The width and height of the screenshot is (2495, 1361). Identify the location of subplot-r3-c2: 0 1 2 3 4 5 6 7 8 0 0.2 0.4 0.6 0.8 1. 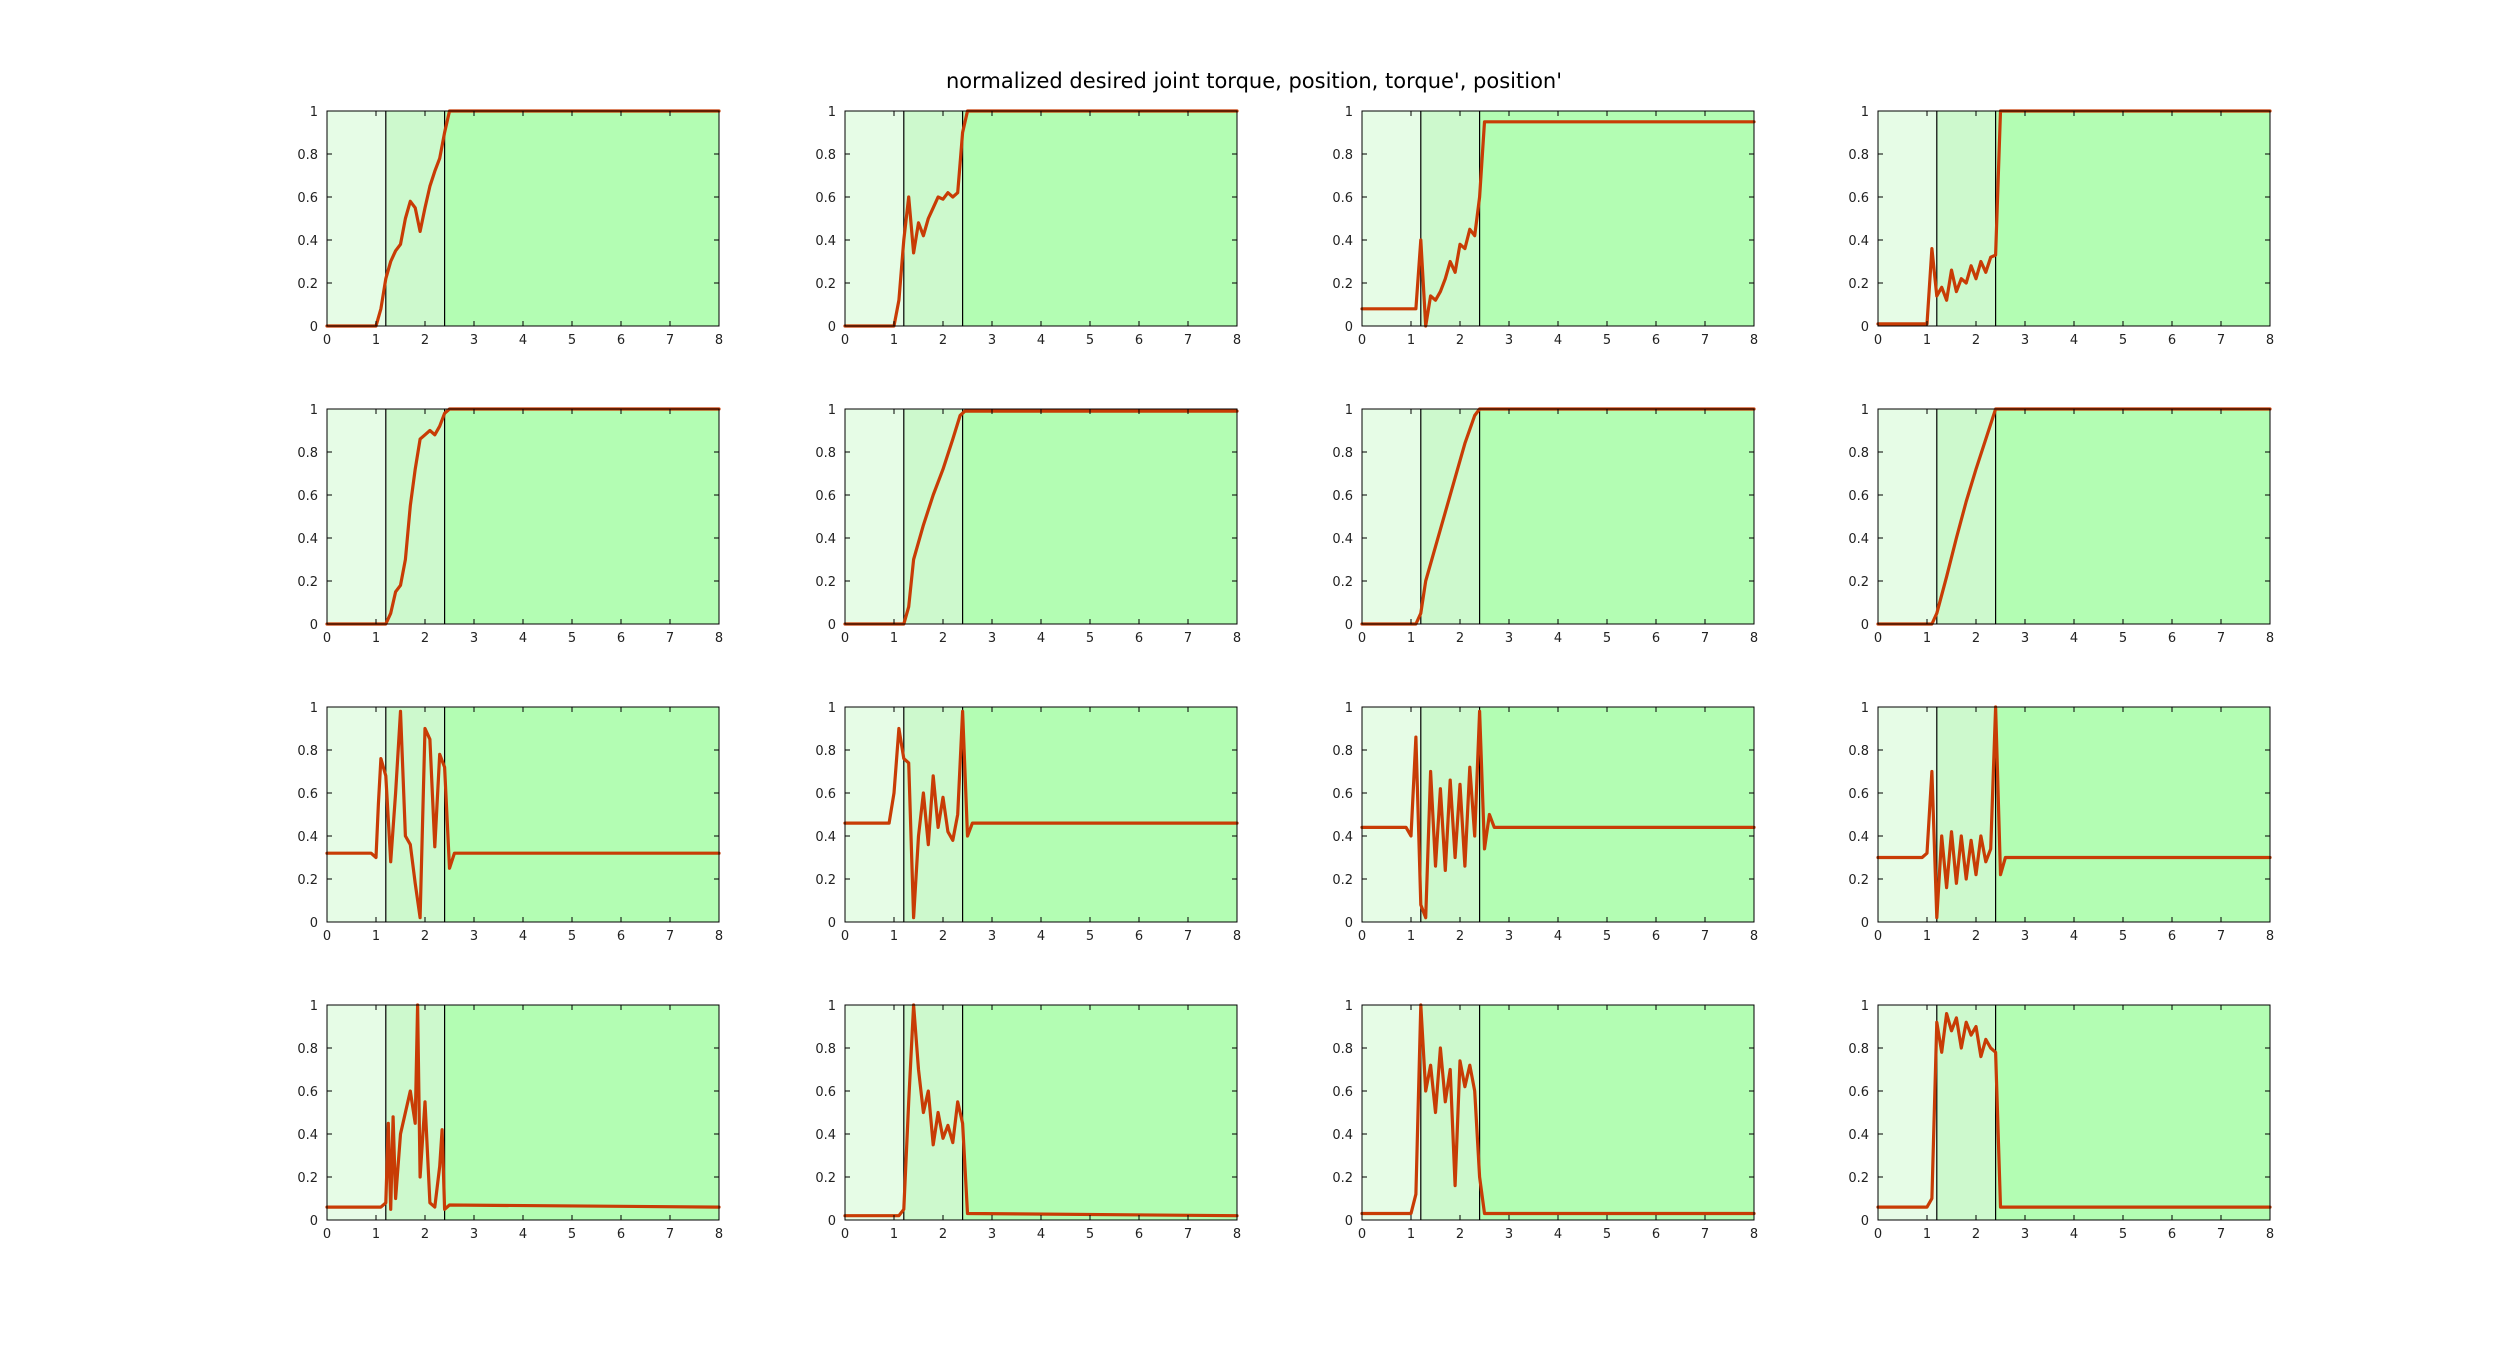
(1028, 822).